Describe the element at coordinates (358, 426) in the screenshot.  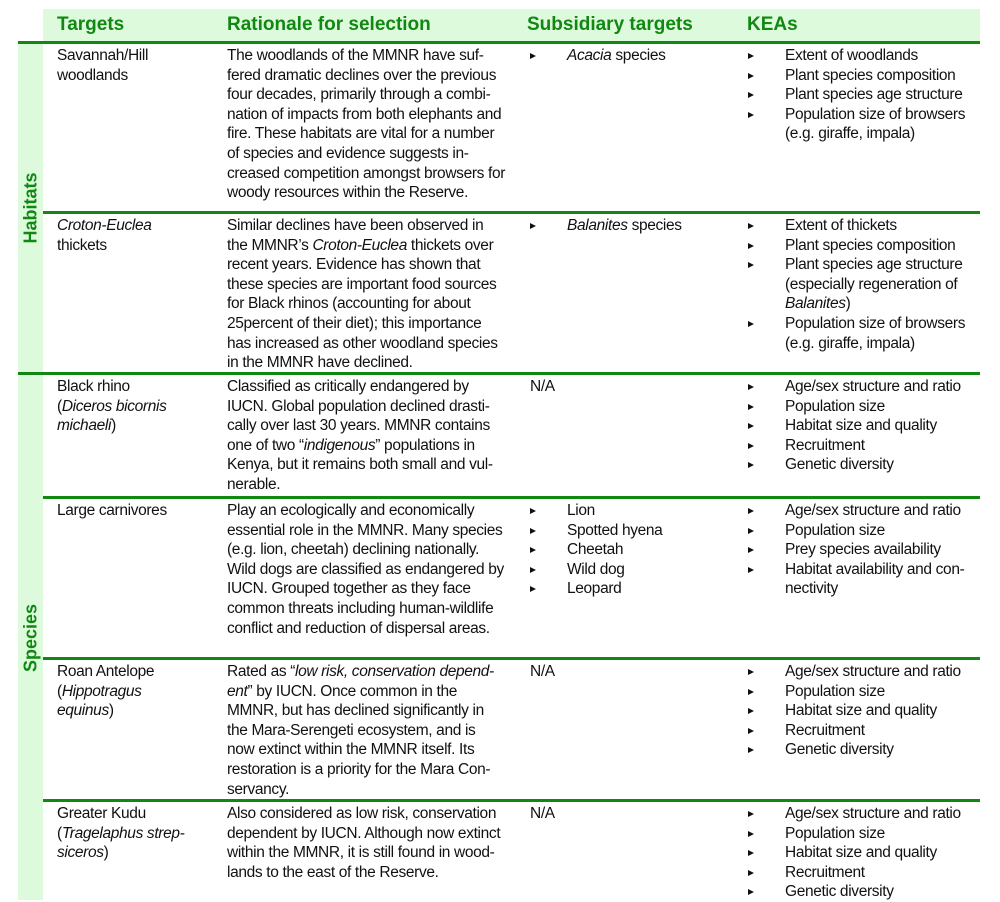
I see `text-line: cally over last 30 years. MMNR contains` at that location.